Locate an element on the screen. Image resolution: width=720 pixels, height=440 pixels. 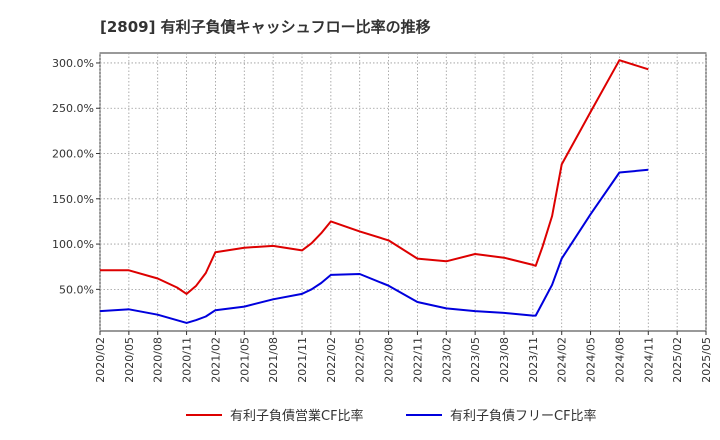
x-tick-label: 2021/05 is located at coordinates (244, 360).